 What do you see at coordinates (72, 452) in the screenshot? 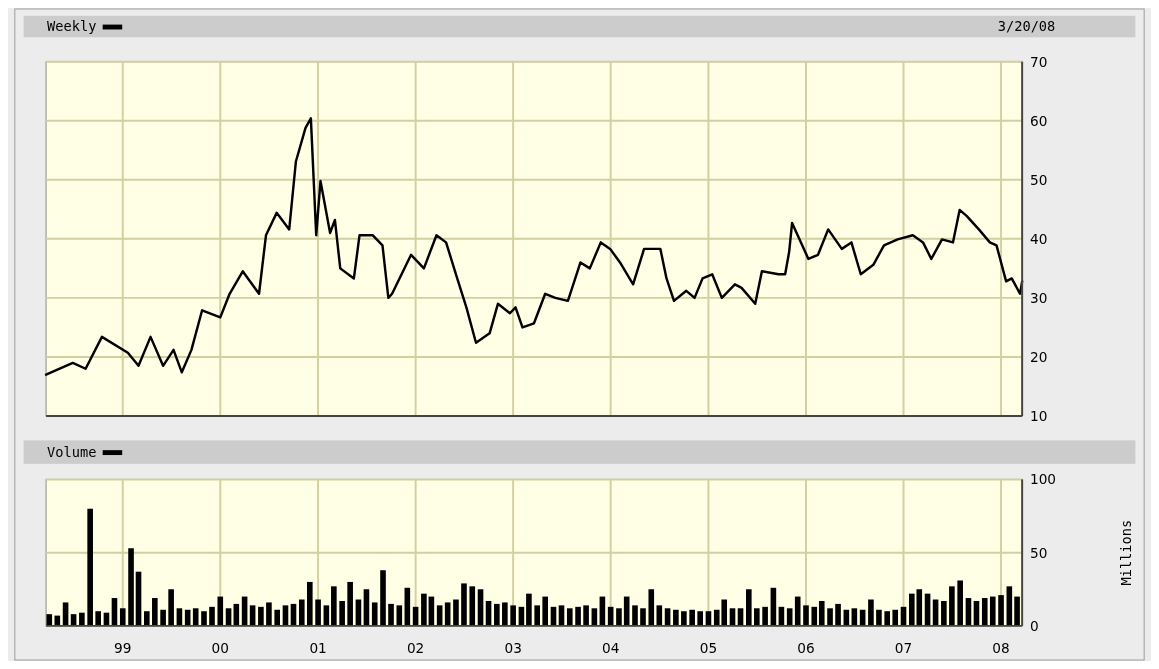
I see `legend-label: Volume` at bounding box center [72, 452].